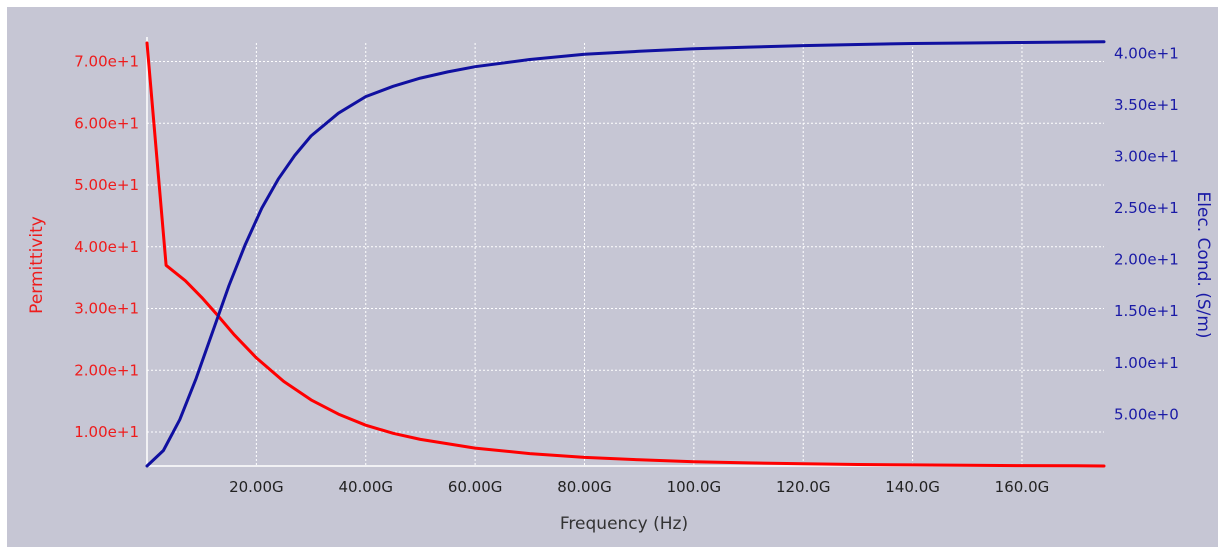  What do you see at coordinates (37, 265) in the screenshot?
I see `y-left-axis-title: Permittivity` at bounding box center [37, 265].